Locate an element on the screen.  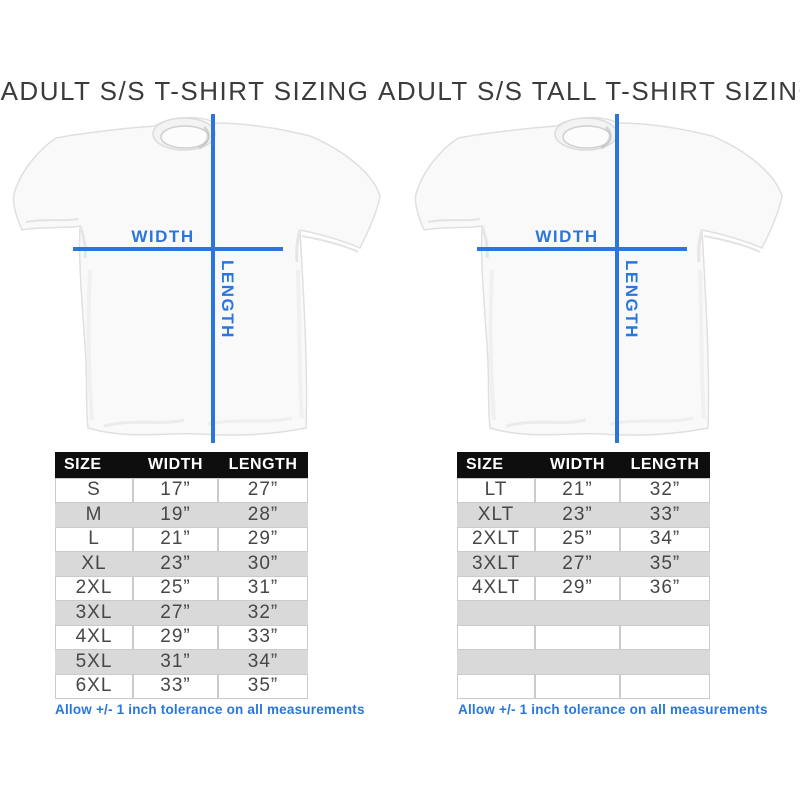
table-row: S 17” 27” is located at coordinates (181, 490).